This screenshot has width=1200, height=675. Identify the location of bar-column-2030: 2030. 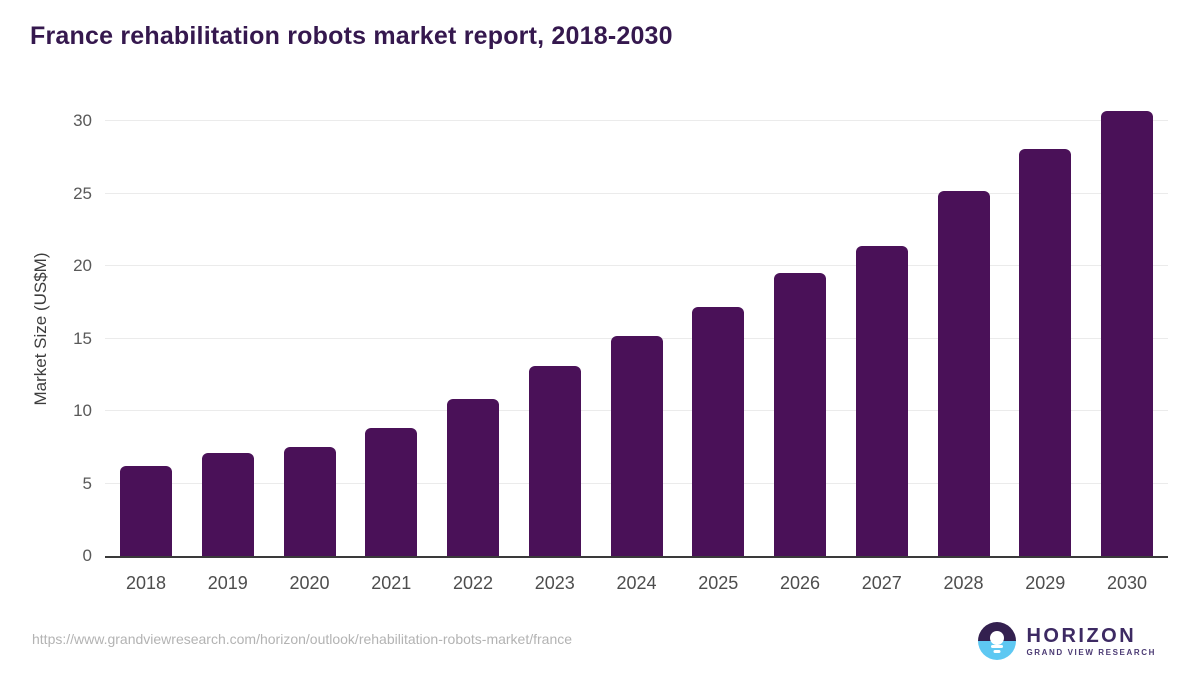
(1127, 352).